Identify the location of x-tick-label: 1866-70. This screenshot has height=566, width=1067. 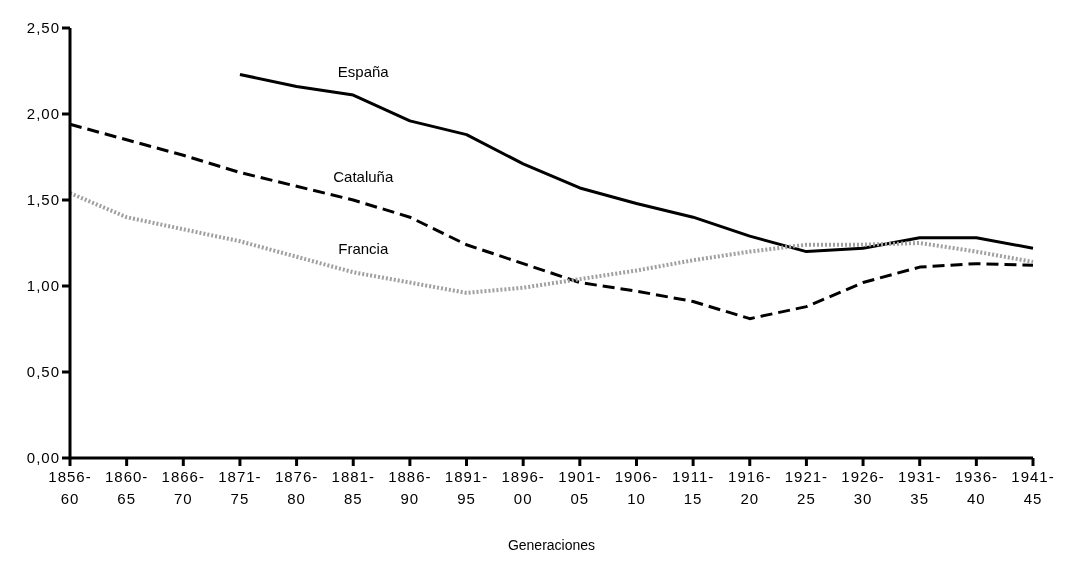
(183, 487).